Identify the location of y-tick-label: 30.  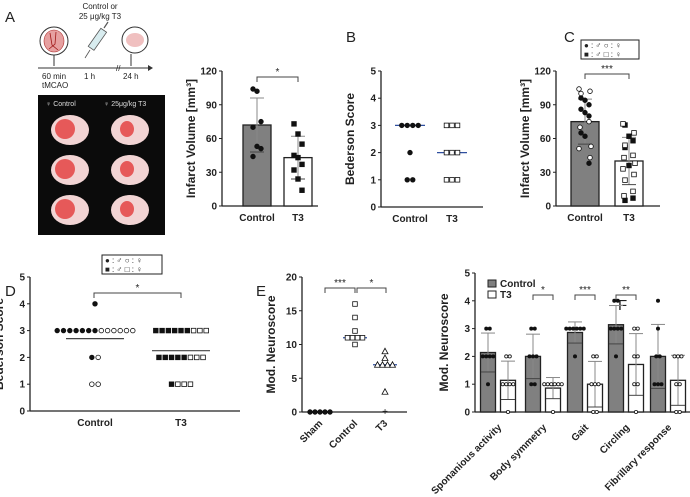
(546, 173).